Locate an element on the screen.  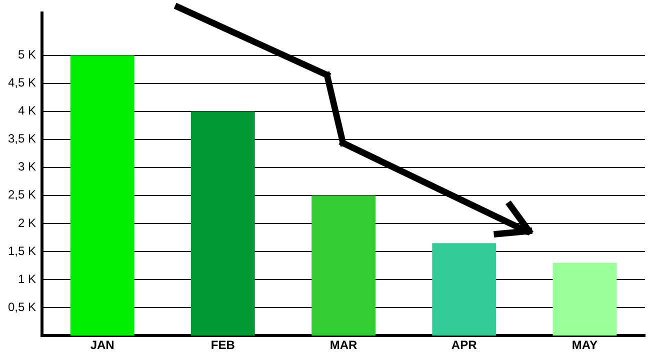
y-tick-label: 1 K is located at coordinates (27, 279).